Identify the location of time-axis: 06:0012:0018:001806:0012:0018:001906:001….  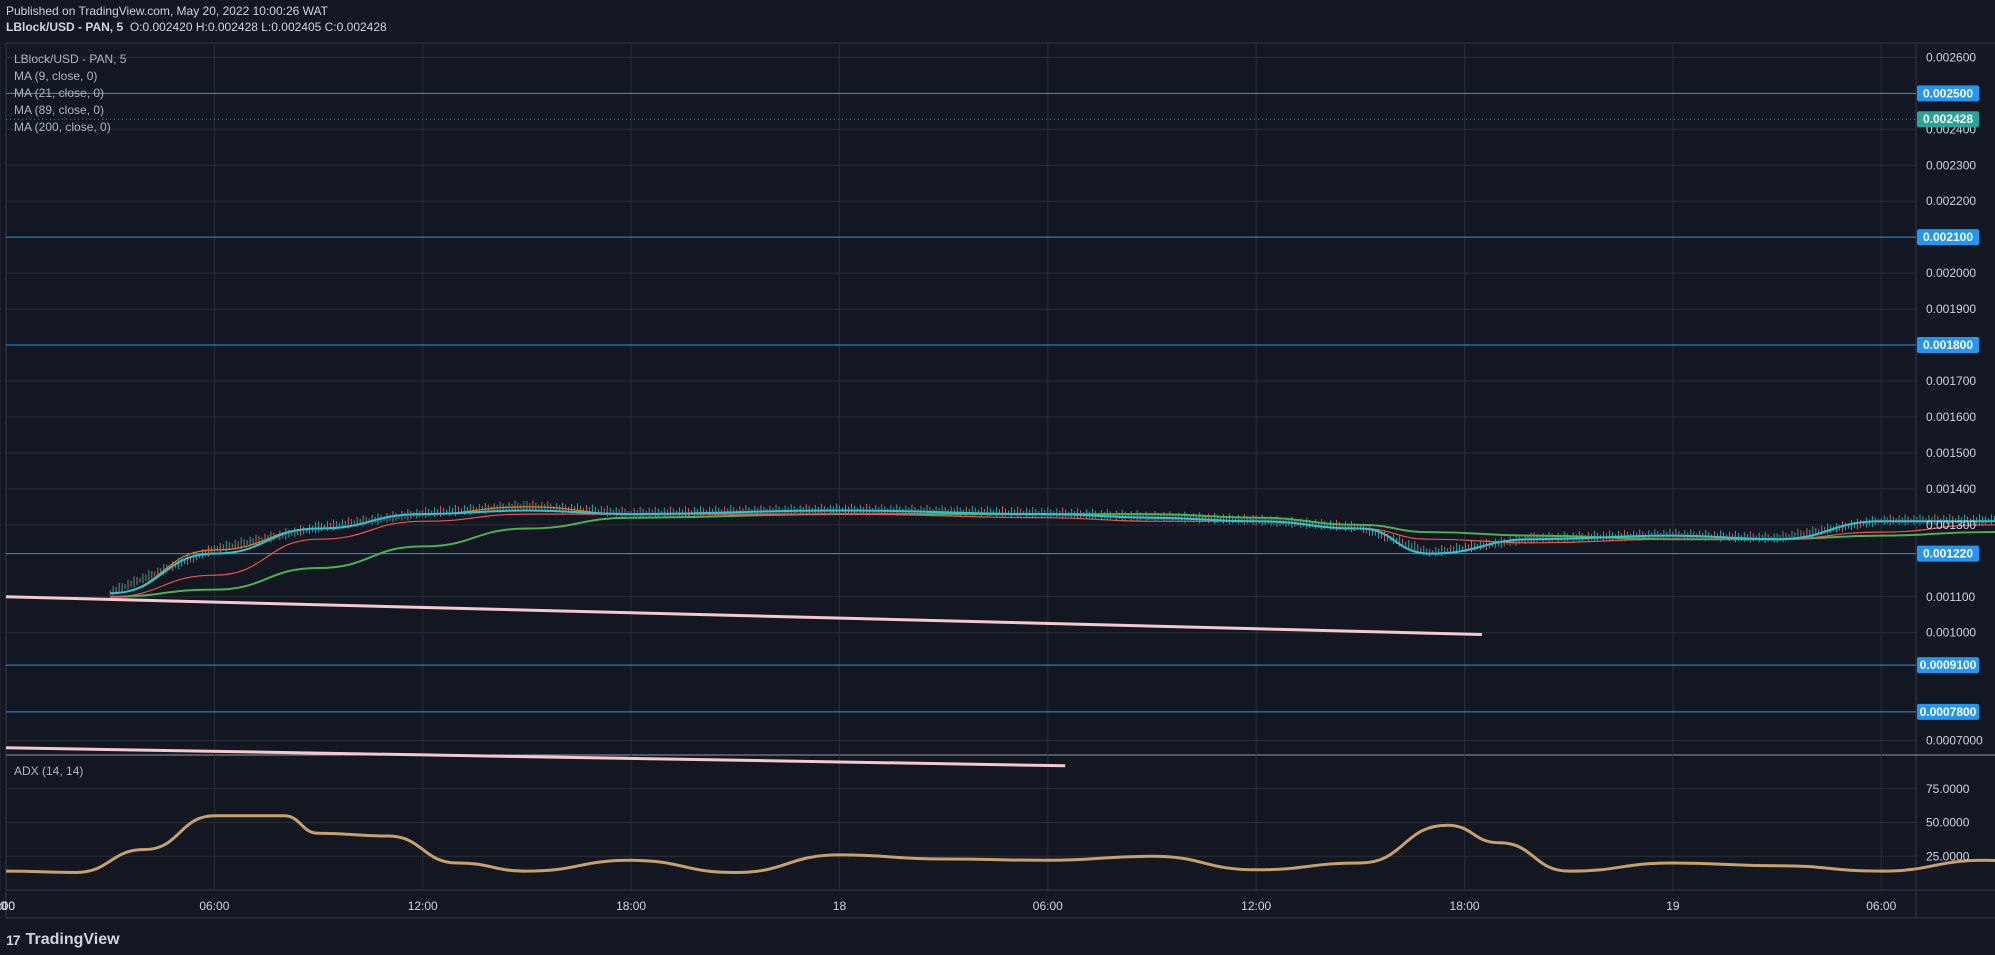
(948, 906).